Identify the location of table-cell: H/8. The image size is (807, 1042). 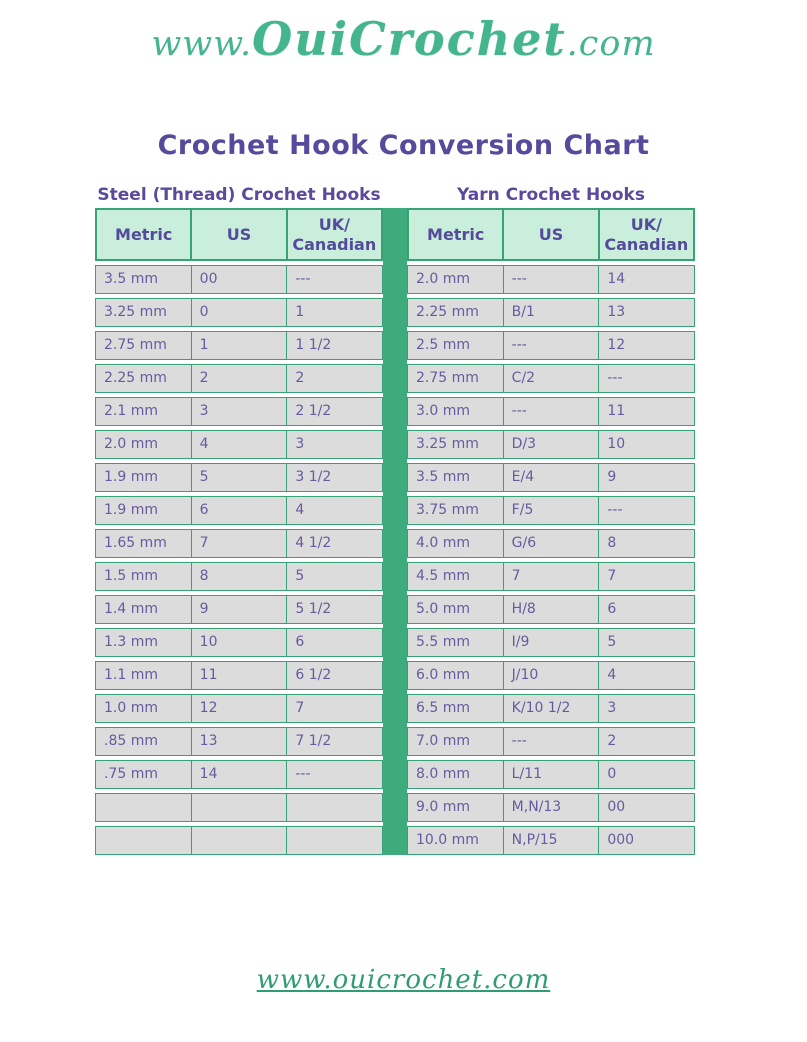
(550, 609).